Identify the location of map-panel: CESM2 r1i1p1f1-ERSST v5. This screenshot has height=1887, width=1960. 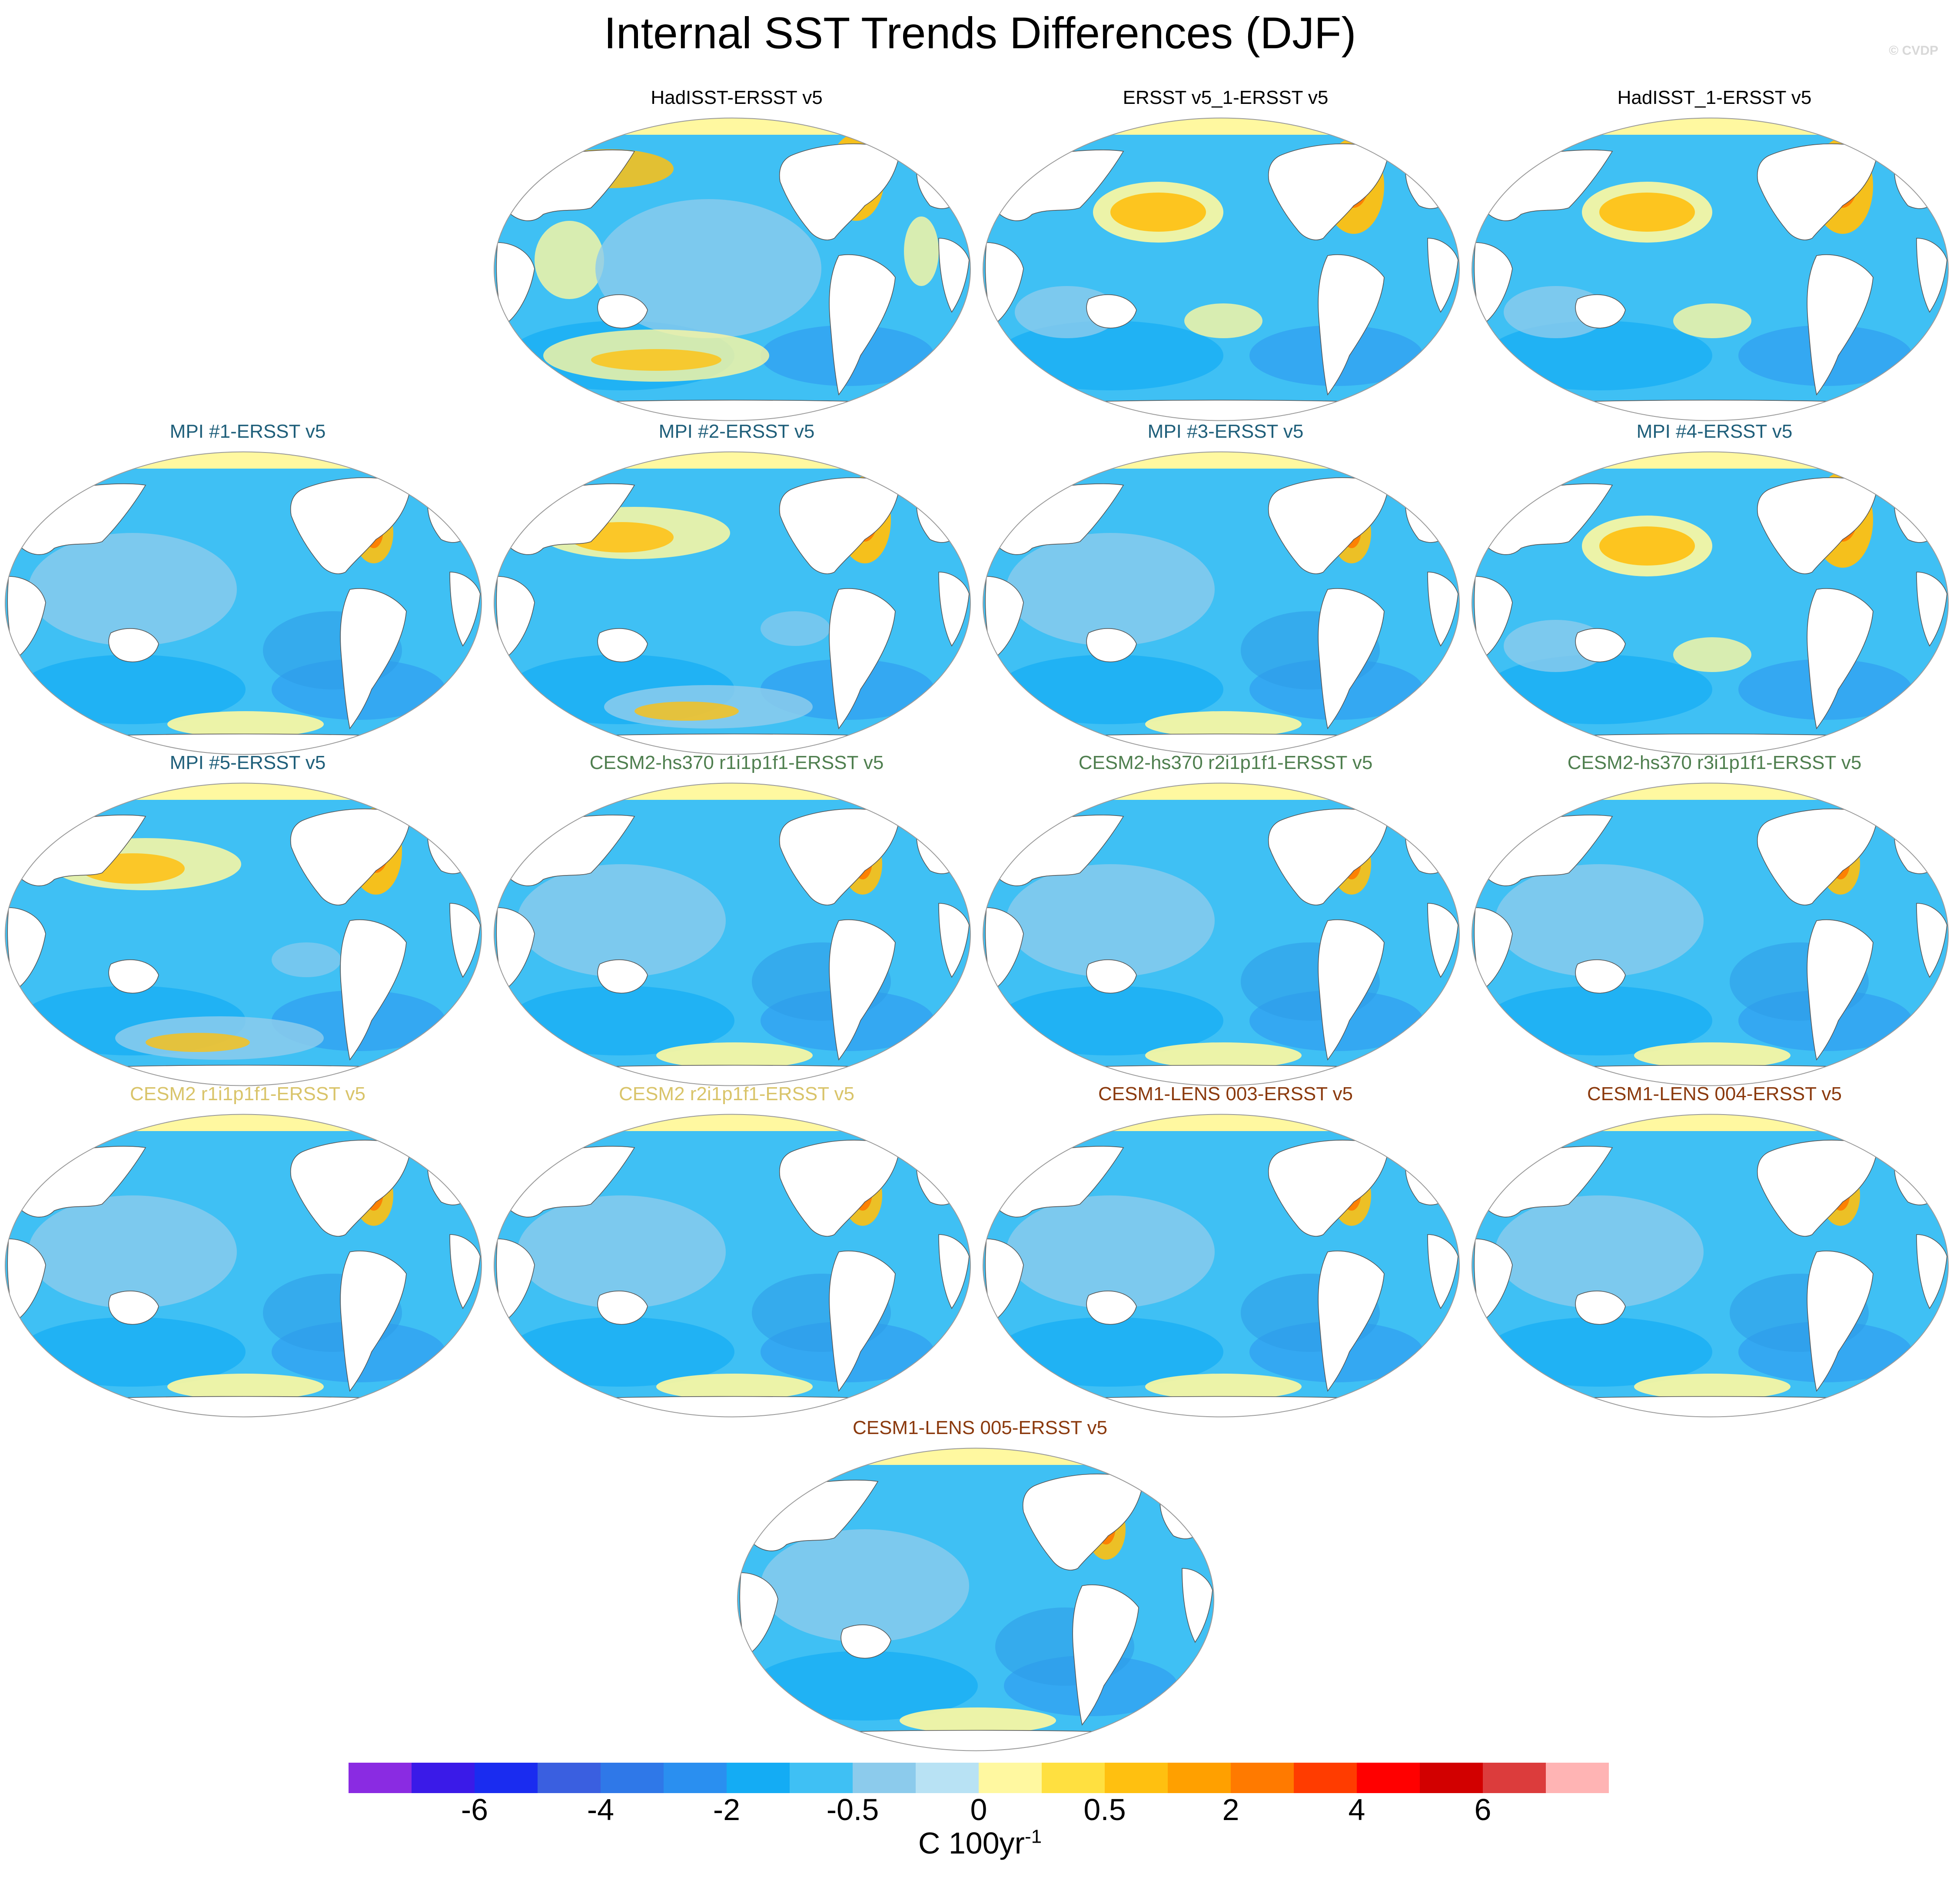
(247, 1252).